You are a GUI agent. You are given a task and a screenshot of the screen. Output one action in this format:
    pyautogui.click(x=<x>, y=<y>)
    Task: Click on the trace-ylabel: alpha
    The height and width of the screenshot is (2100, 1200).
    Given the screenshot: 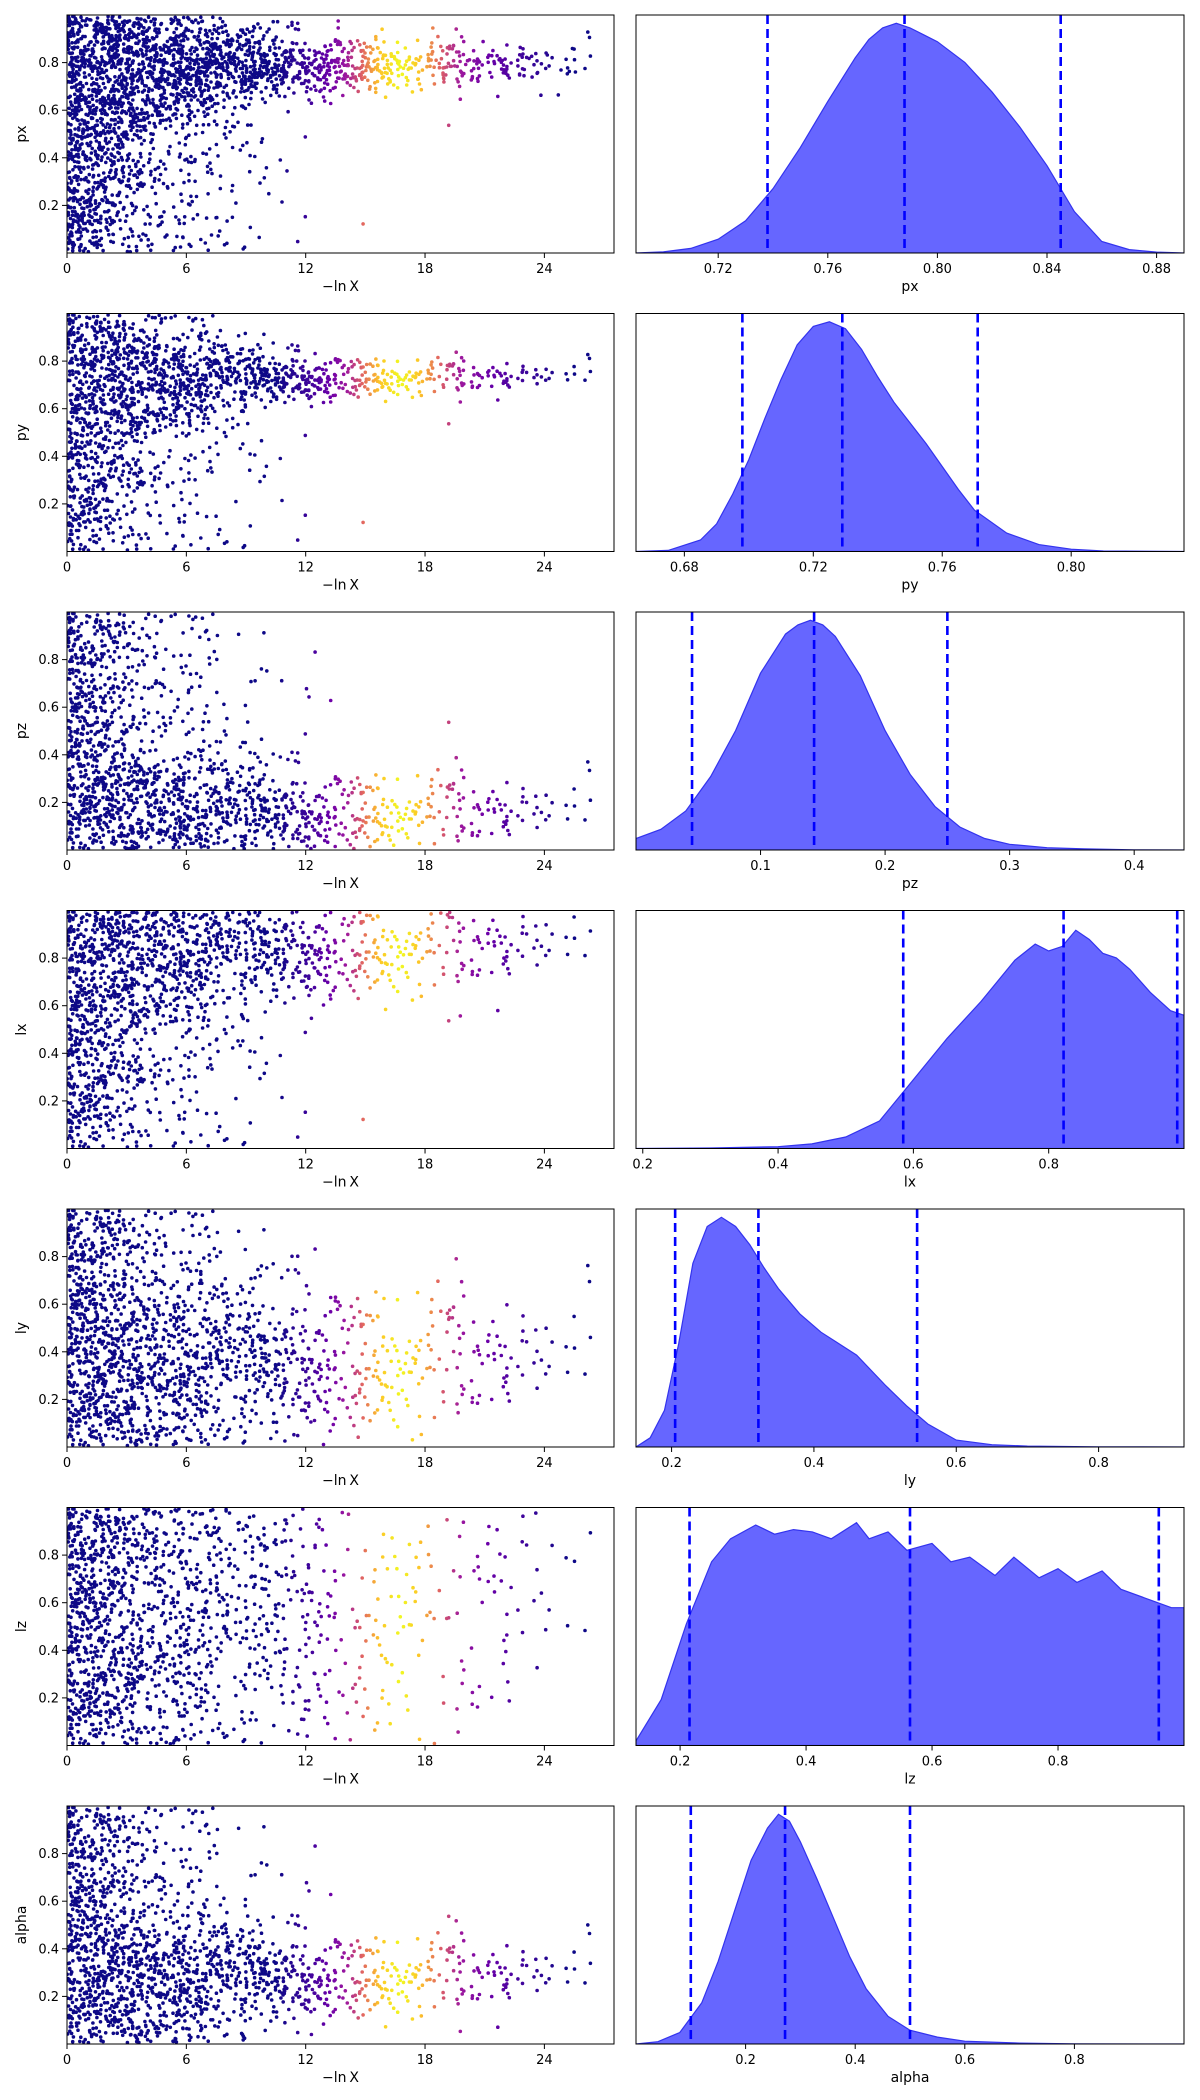 What is the action you would take?
    pyautogui.click(x=22, y=1925)
    